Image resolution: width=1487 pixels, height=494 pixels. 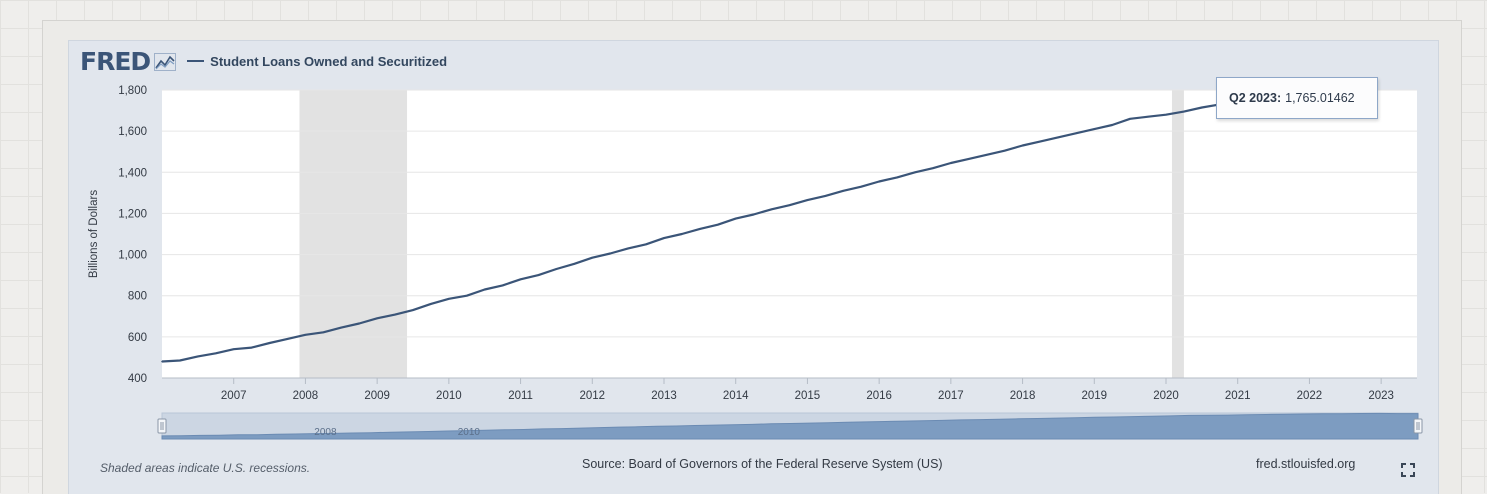 I want to click on navigator-handle-left, so click(x=162, y=426).